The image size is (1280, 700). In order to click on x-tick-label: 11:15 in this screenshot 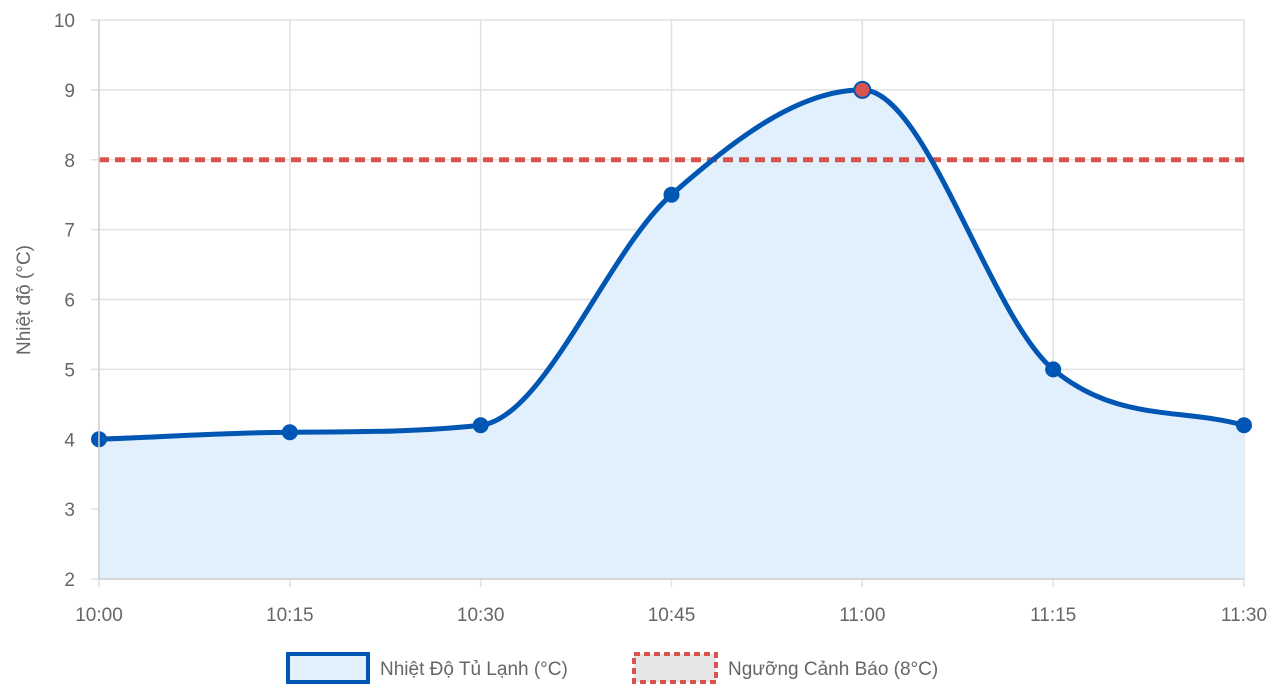, I will do `click(1053, 615)`.